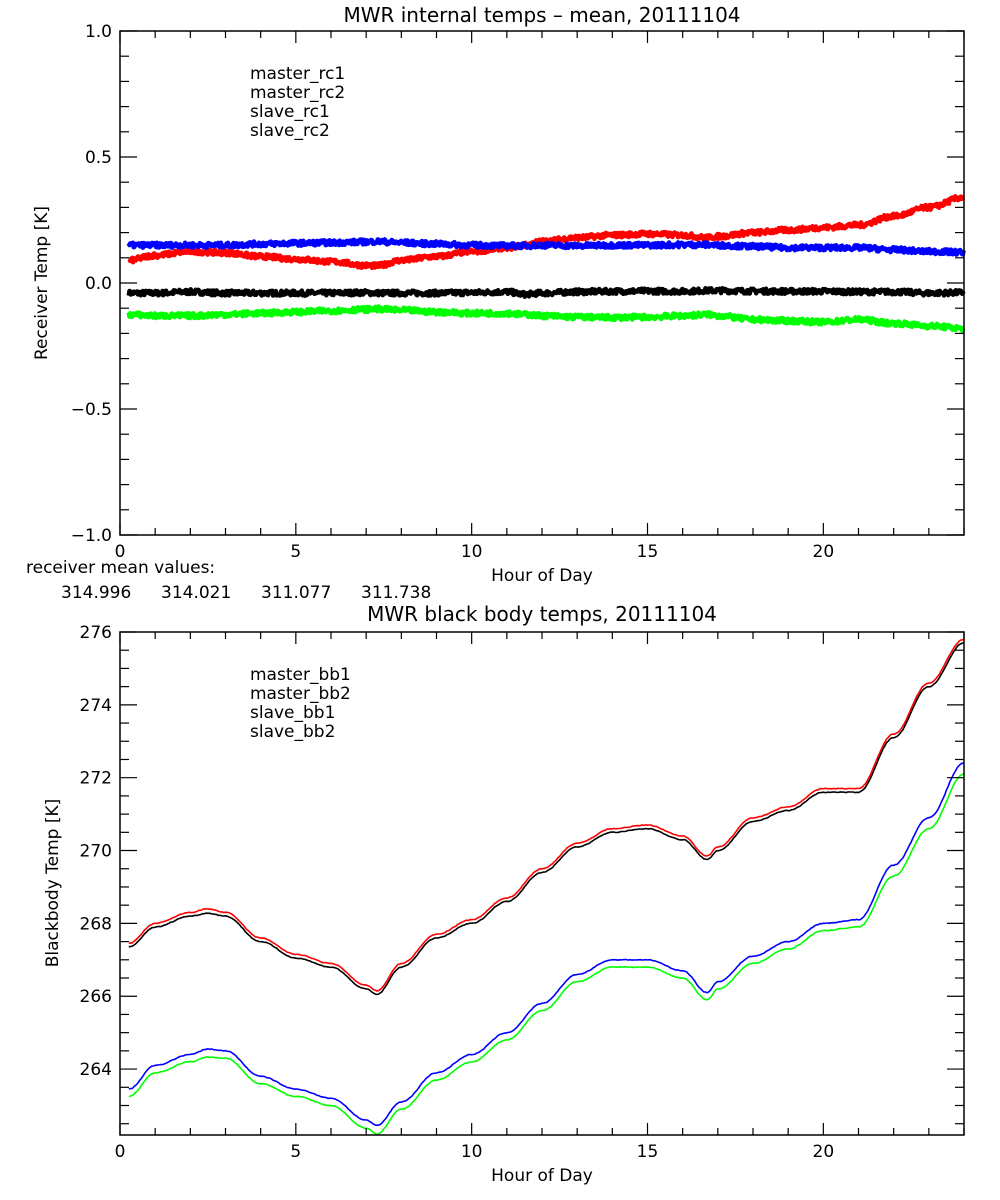  I want to click on receiver-series-slave-rc1, so click(546, 247).